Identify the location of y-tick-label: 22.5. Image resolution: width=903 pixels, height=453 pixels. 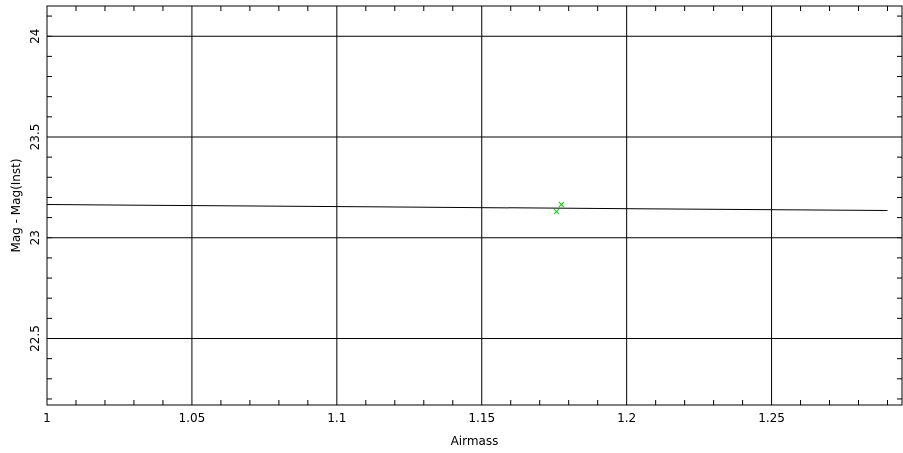
(35, 338).